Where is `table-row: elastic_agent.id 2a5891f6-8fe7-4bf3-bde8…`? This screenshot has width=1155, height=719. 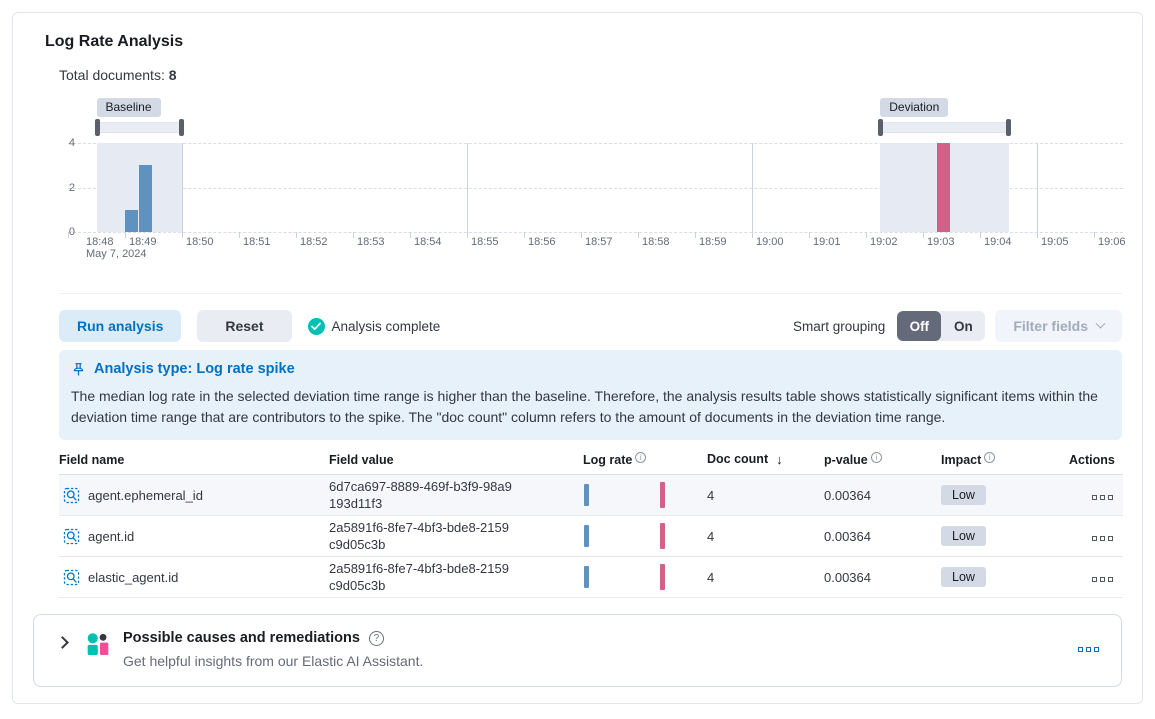
table-row: elastic_agent.id 2a5891f6-8fe7-4bf3-bde8… is located at coordinates (591, 577).